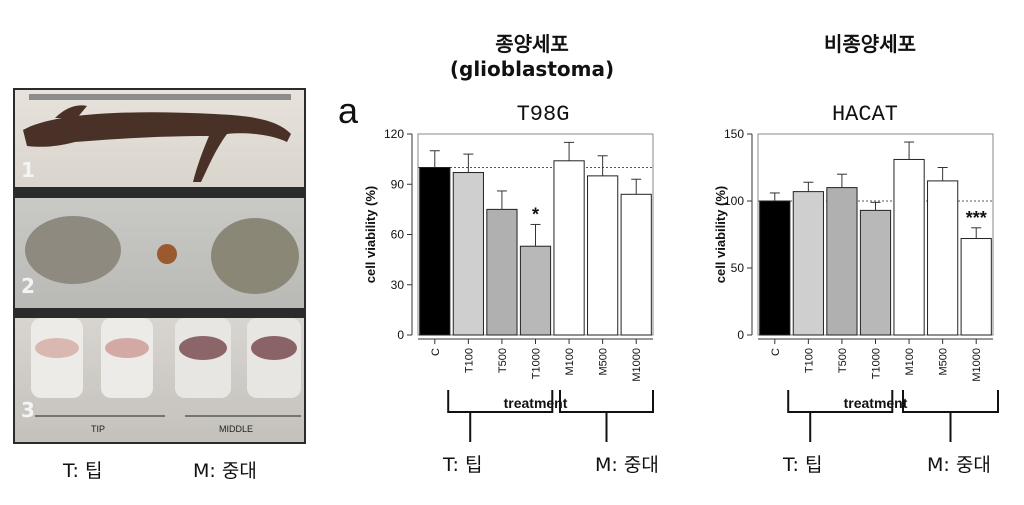 This screenshot has height=505, width=1024. I want to click on t98g-x-axis-label: treatment, so click(536, 403).